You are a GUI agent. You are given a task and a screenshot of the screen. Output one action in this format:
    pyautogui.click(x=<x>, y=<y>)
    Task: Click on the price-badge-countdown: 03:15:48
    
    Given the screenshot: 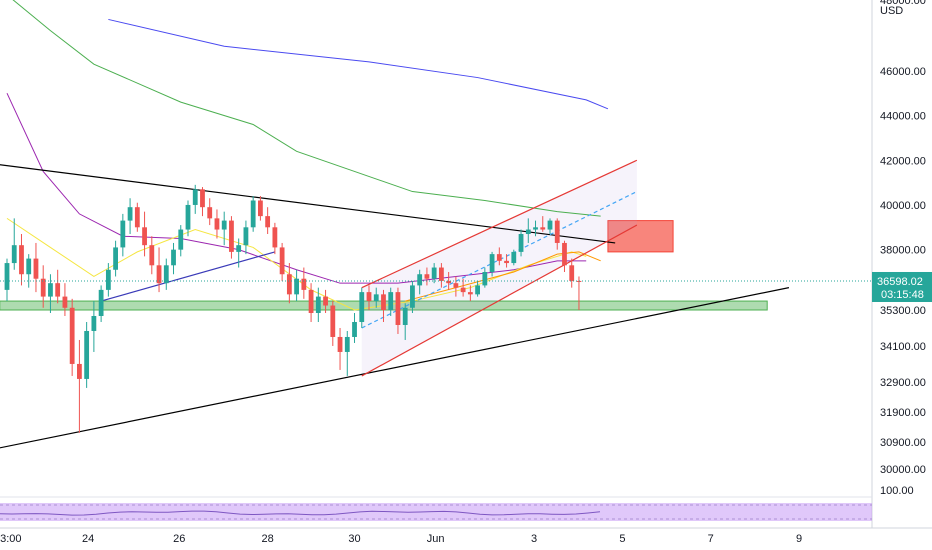 What is the action you would take?
    pyautogui.click(x=902, y=295)
    